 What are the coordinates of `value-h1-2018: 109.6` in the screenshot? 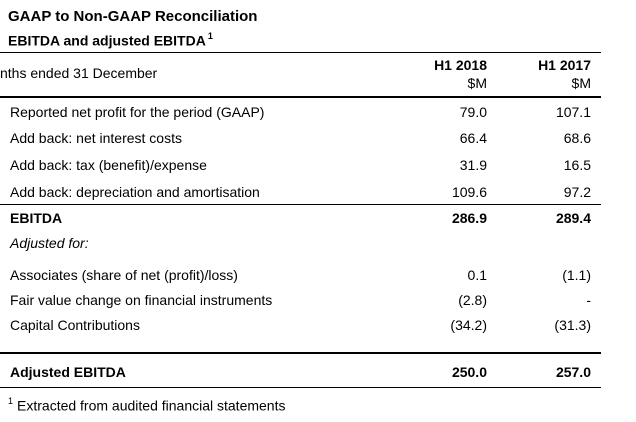 It's located at (469, 192).